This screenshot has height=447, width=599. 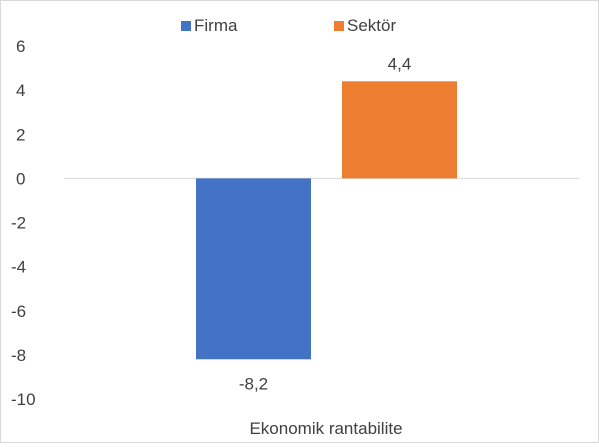 What do you see at coordinates (18, 267) in the screenshot?
I see `y-tick-label: -4` at bounding box center [18, 267].